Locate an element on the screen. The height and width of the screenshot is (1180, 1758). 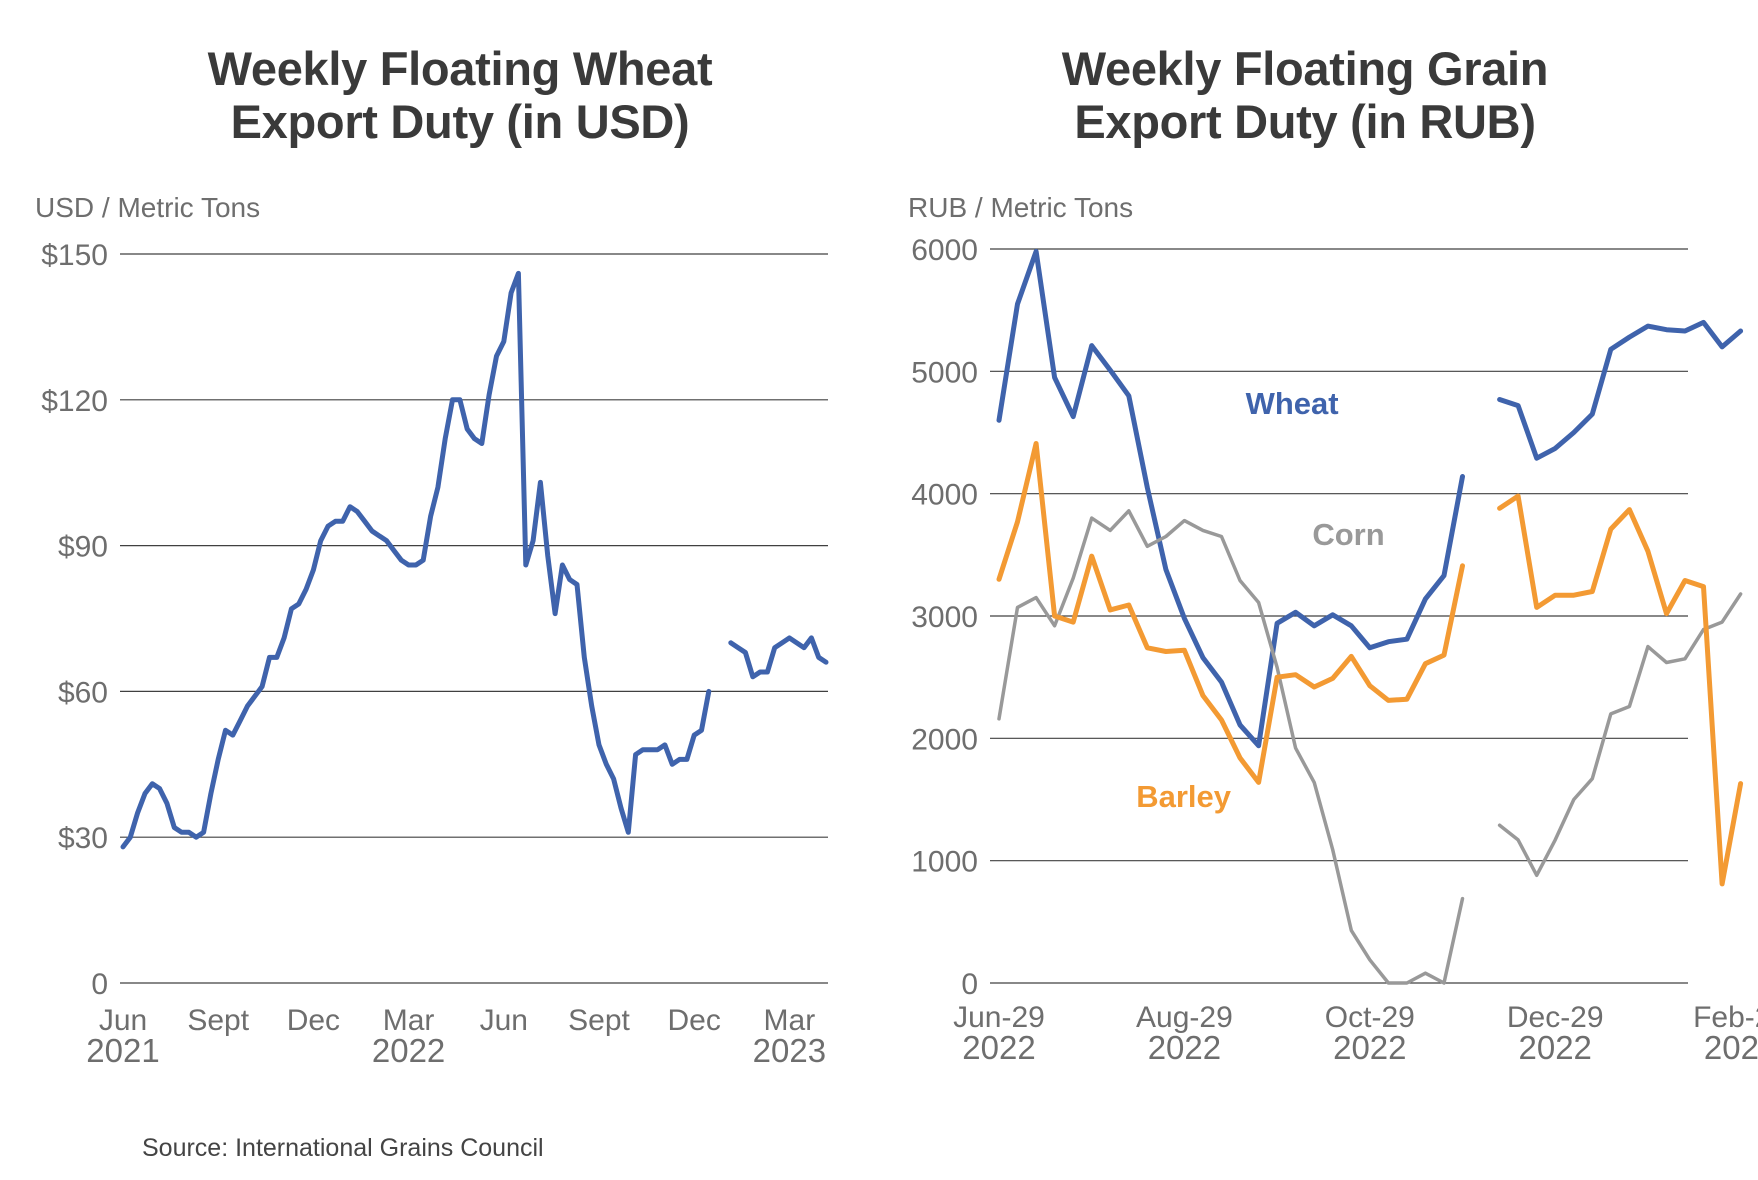
left-x-tick-year: 2022 is located at coordinates (408, 1050).